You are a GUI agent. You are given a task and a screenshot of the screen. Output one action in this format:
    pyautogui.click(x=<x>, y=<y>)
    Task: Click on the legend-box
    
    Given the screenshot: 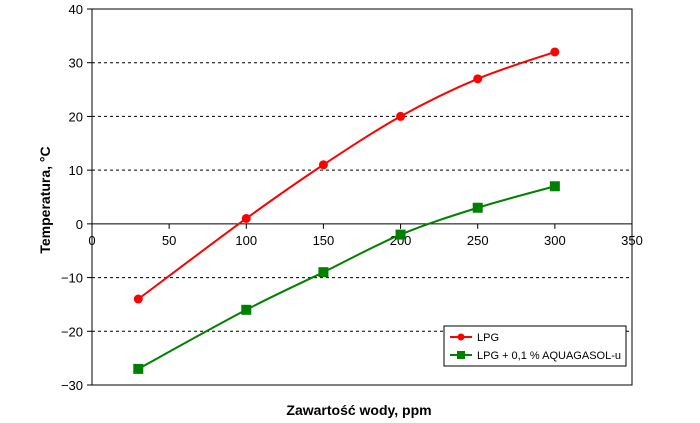 What is the action you would take?
    pyautogui.click(x=535, y=346)
    